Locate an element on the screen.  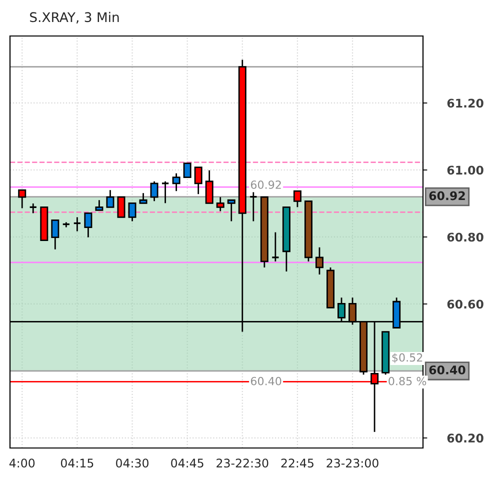
x-tick-label: 04:30 is located at coordinates (132, 463).